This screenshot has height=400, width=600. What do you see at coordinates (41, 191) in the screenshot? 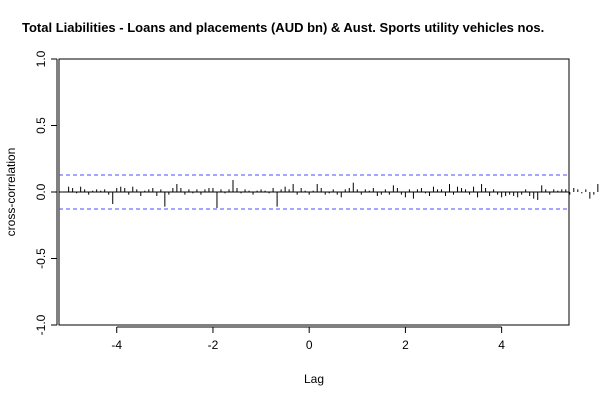
I see `y-tick-label: 0.0` at bounding box center [41, 191].